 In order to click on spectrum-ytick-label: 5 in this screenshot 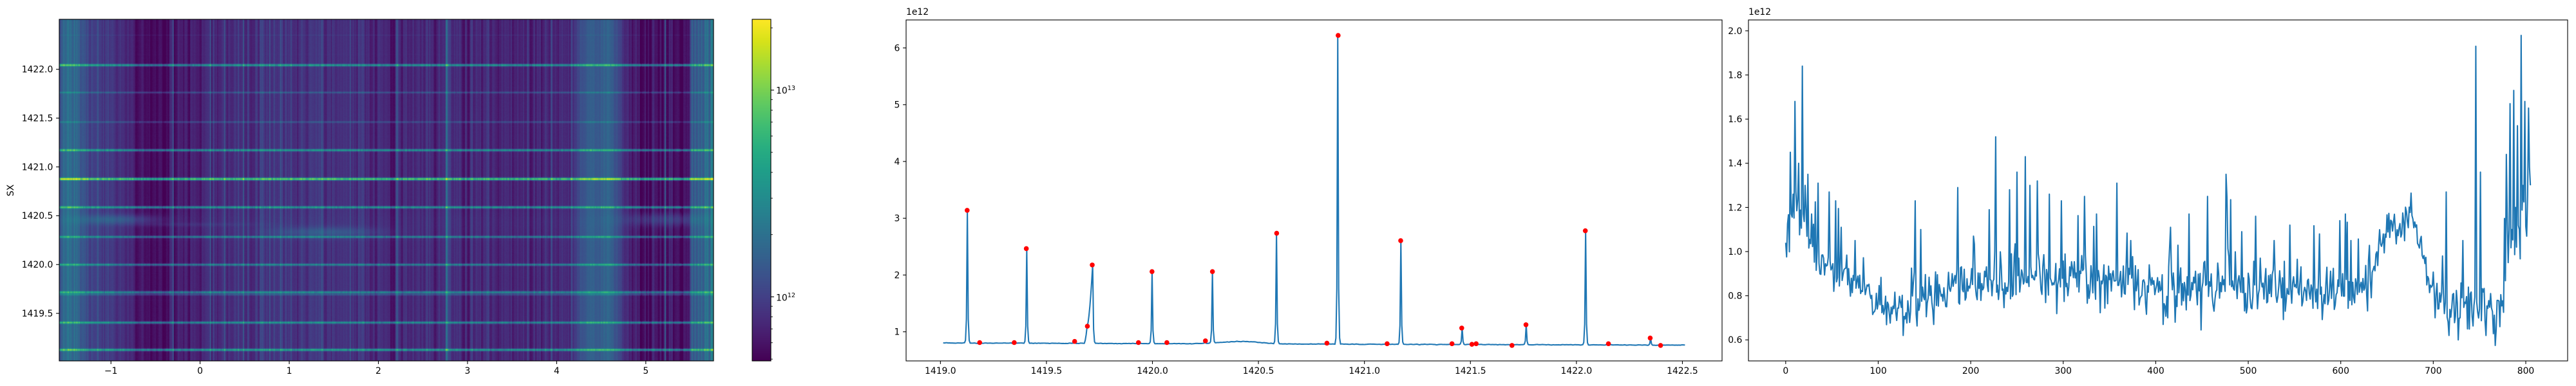, I will do `click(897, 105)`.